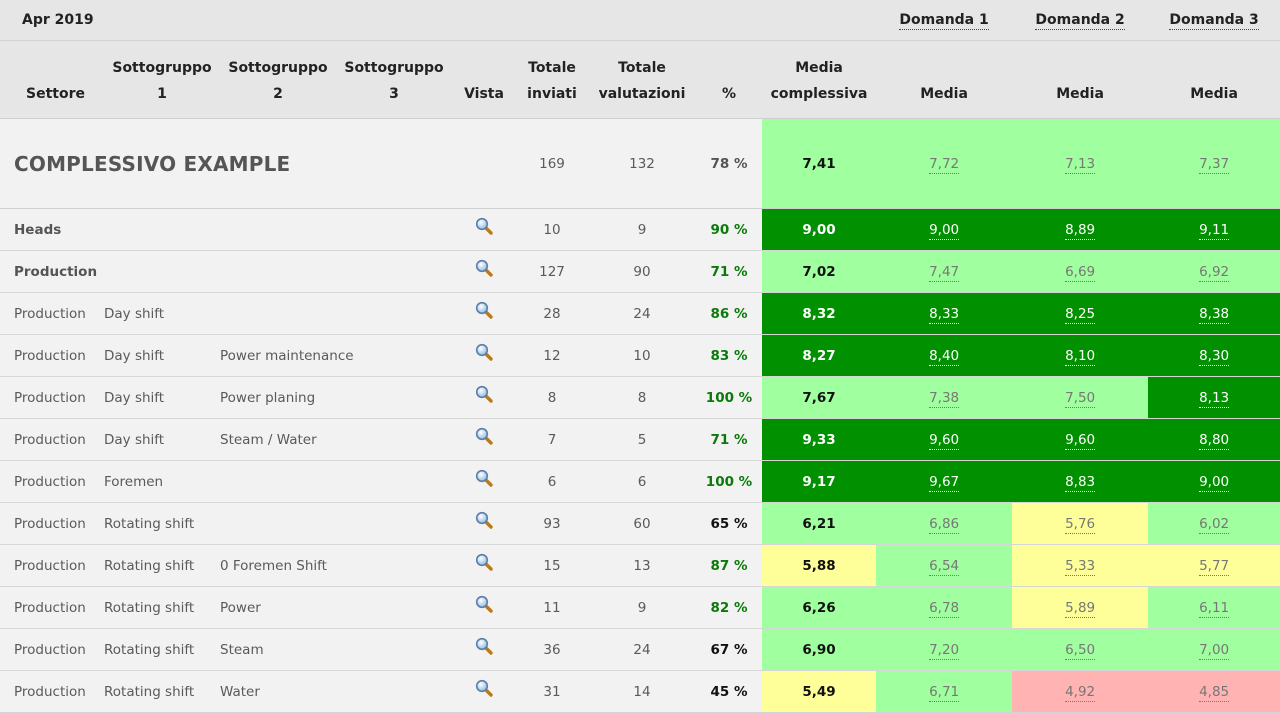 The height and width of the screenshot is (713, 1280). Describe the element at coordinates (1214, 565) in the screenshot. I see `row-media-d3: 5,77` at that location.